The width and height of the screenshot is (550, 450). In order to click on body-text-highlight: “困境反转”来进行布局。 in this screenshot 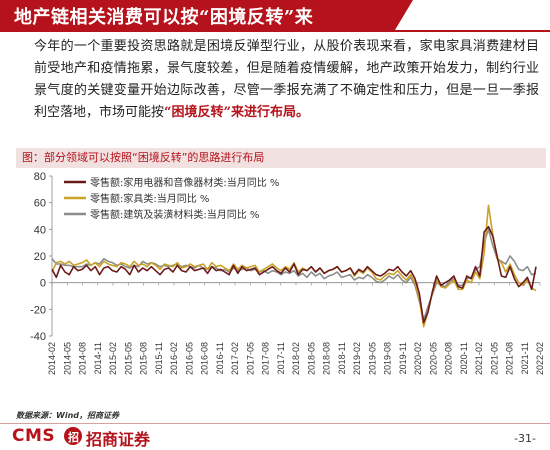, I will do `click(236, 112)`.